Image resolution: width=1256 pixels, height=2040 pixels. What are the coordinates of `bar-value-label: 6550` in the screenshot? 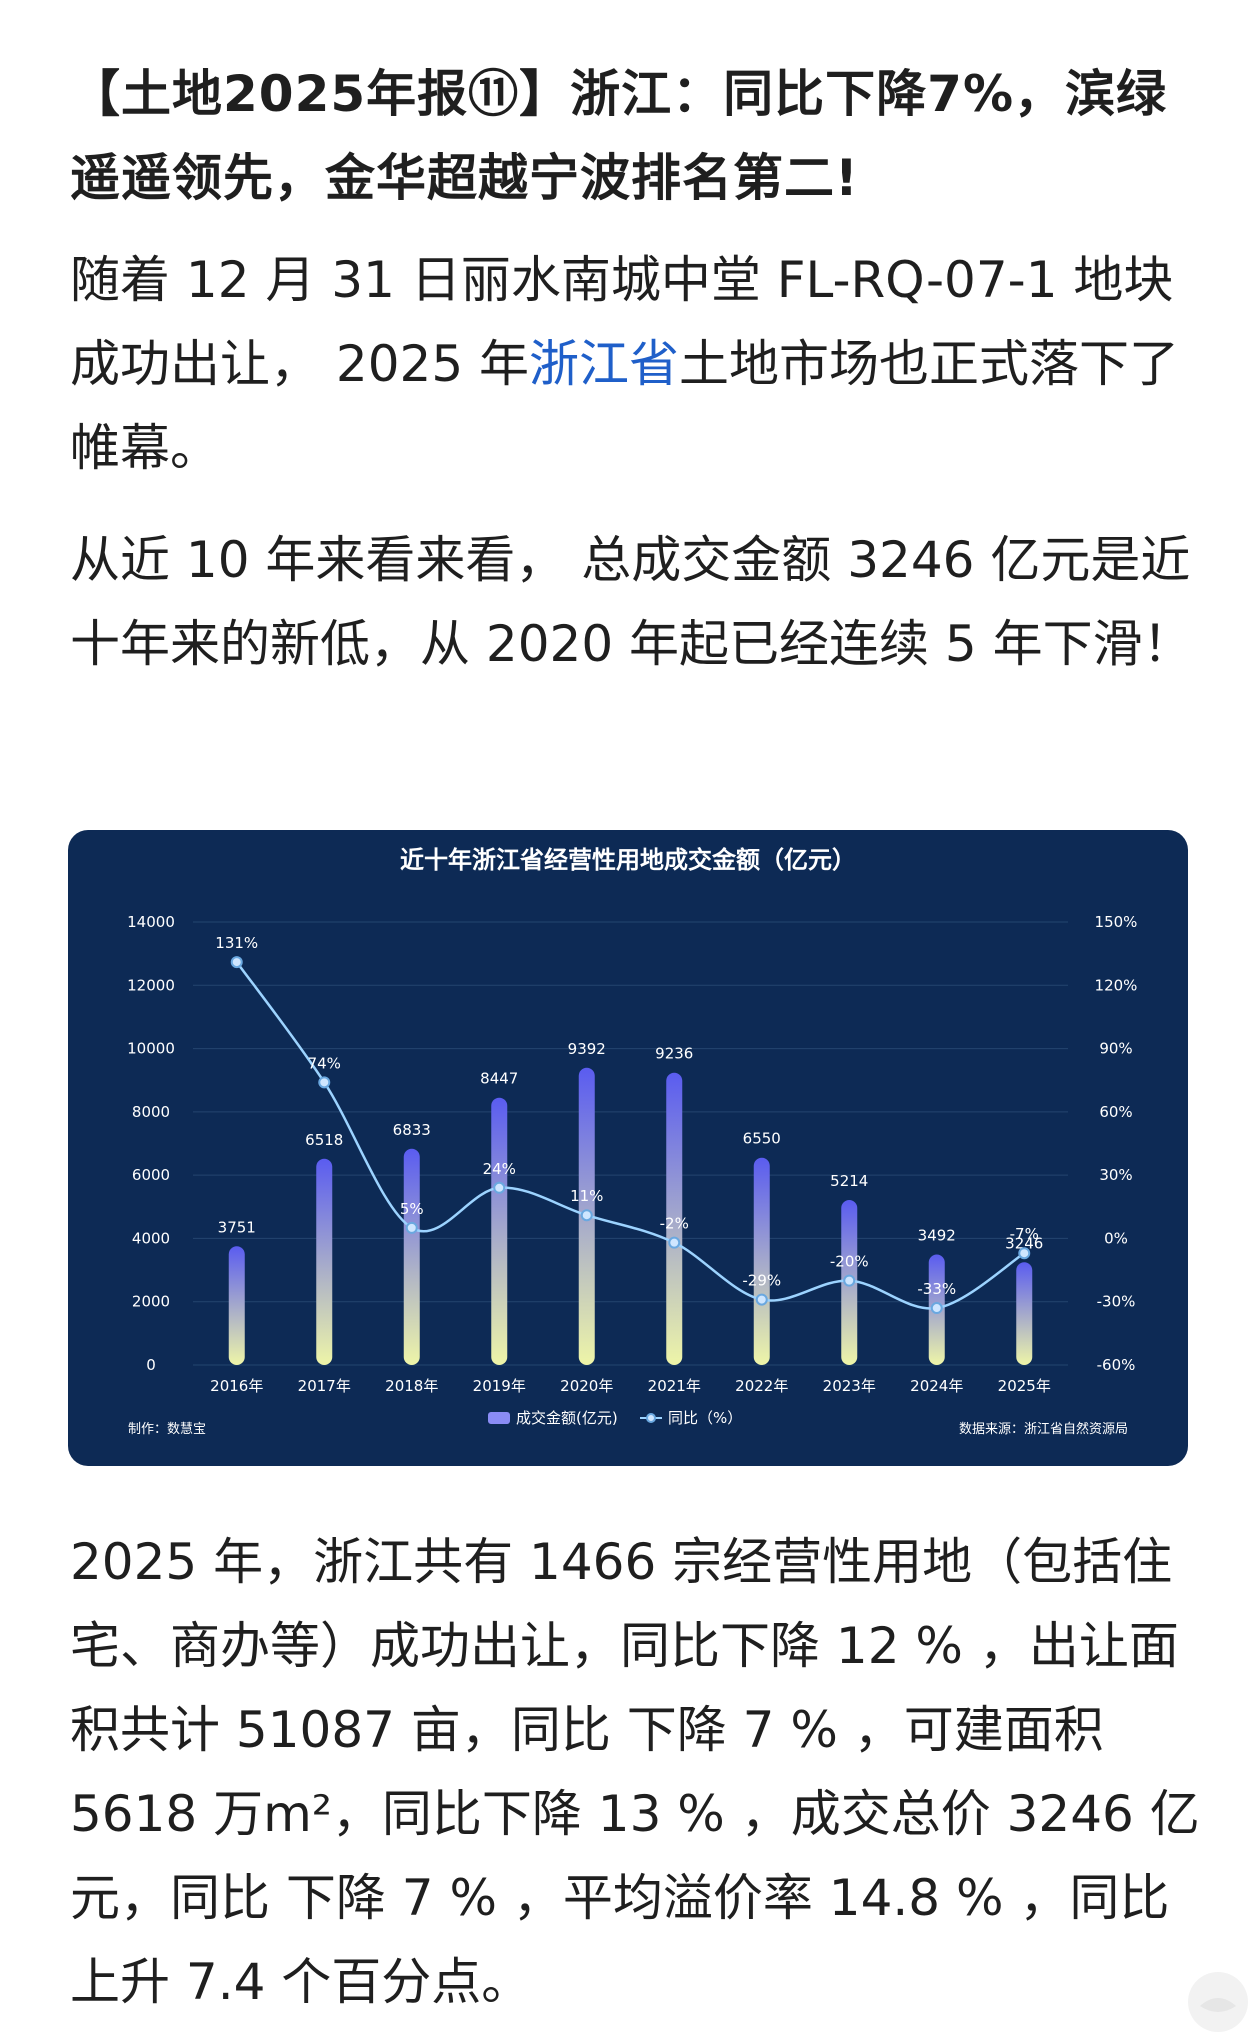 It's located at (762, 1139).